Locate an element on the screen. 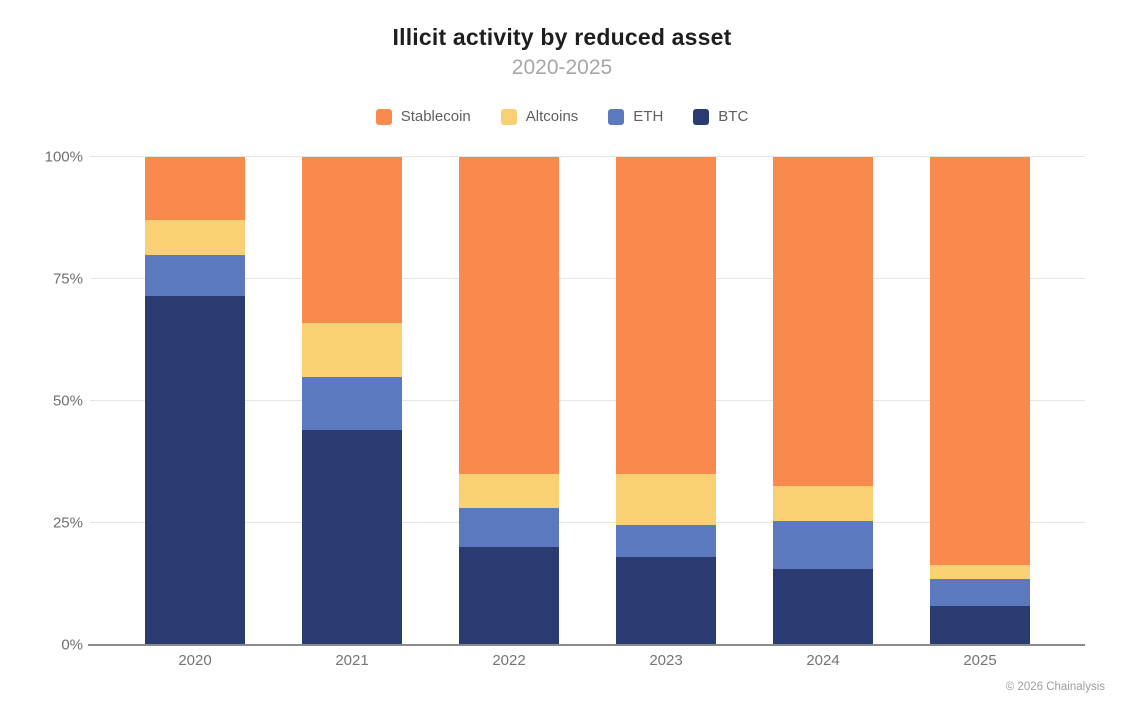 The height and width of the screenshot is (704, 1124). legend-label: ETH is located at coordinates (648, 116).